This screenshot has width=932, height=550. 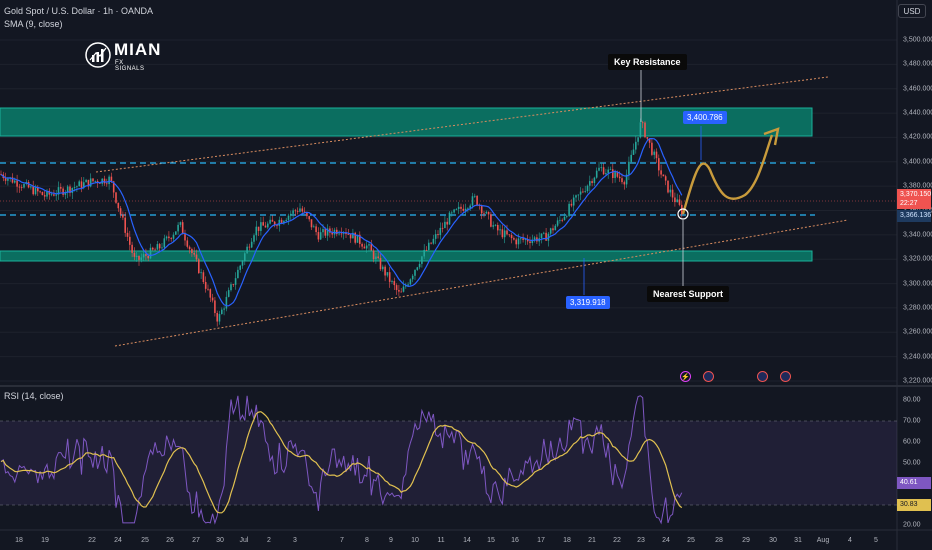 What do you see at coordinates (641, 540) in the screenshot?
I see `time-axis-label: 23` at bounding box center [641, 540].